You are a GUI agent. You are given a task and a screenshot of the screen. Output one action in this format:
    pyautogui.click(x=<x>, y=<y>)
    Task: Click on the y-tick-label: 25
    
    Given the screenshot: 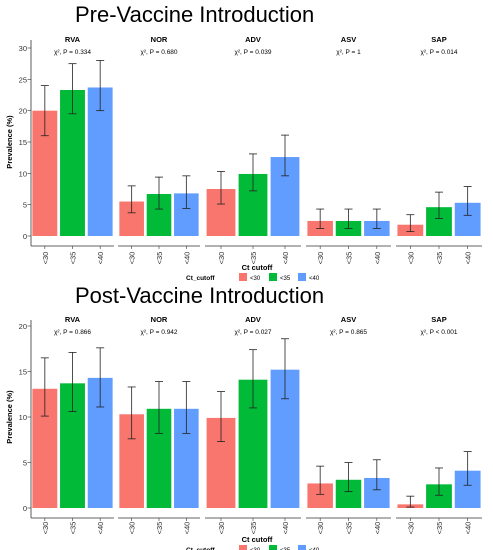 What is the action you would take?
    pyautogui.click(x=23, y=79)
    